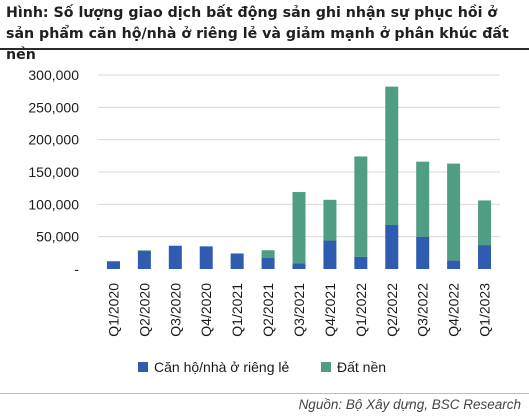 The image size is (529, 416). What do you see at coordinates (144, 310) in the screenshot?
I see `x-tick-label: Q2/2020` at bounding box center [144, 310].